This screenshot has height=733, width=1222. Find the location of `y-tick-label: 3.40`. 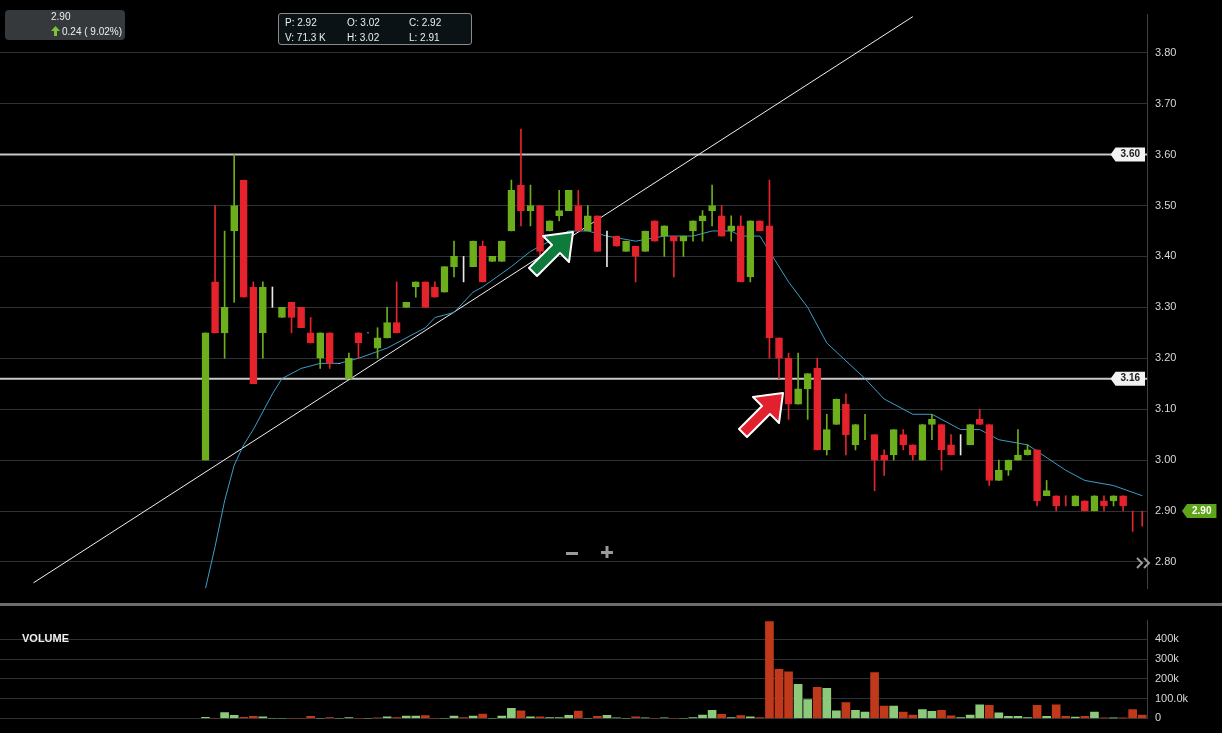

y-tick-label: 3.40 is located at coordinates (1166, 255).